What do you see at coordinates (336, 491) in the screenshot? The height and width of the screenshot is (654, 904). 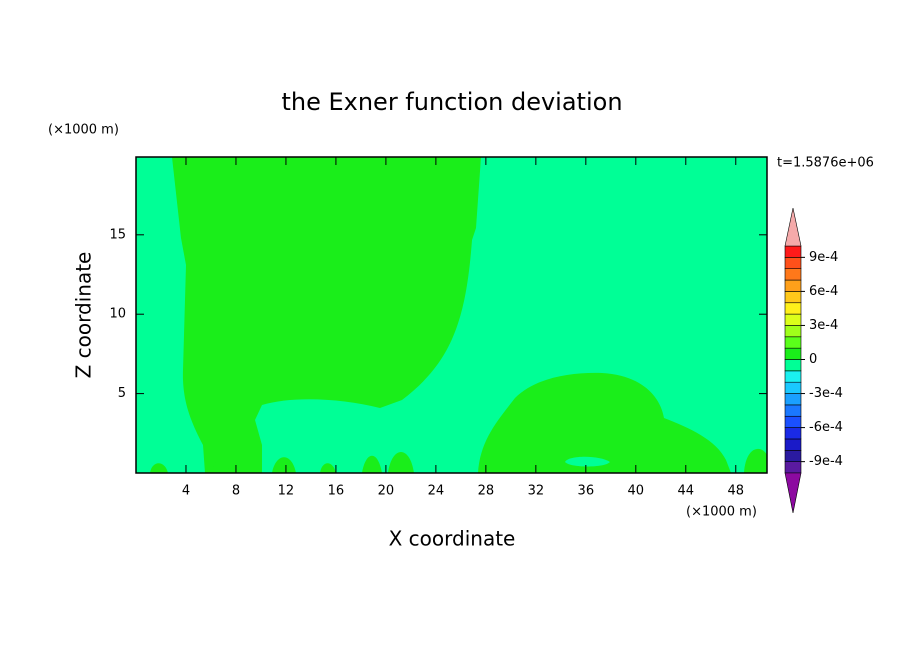 I see `x-tick-label: 16` at bounding box center [336, 491].